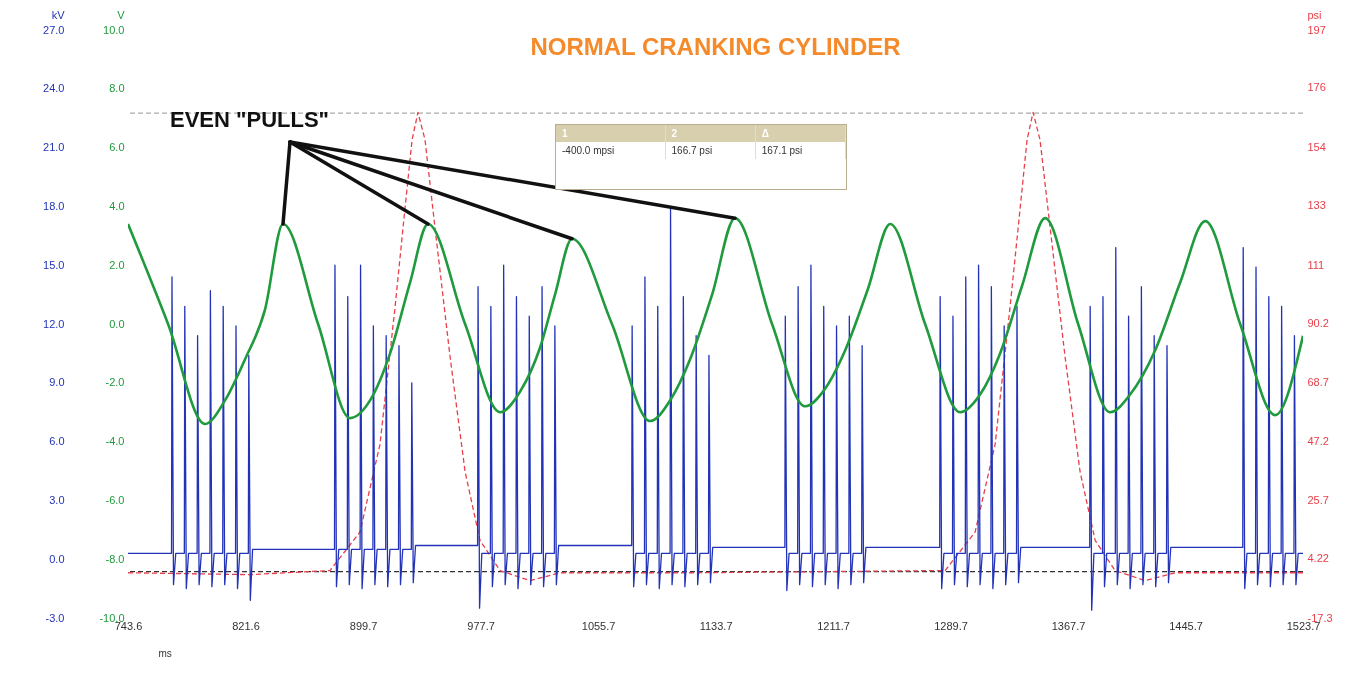 The width and height of the screenshot is (1354, 679). Describe the element at coordinates (1186, 625) in the screenshot. I see `x-tick-label: 1445.7` at that location.